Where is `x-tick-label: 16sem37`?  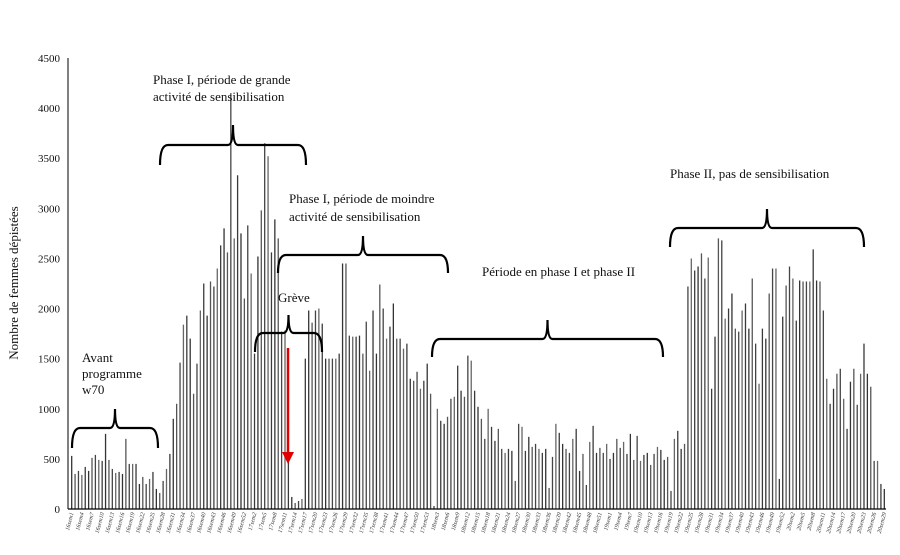 x-tick-label: 16sem37 is located at coordinates (192, 522).